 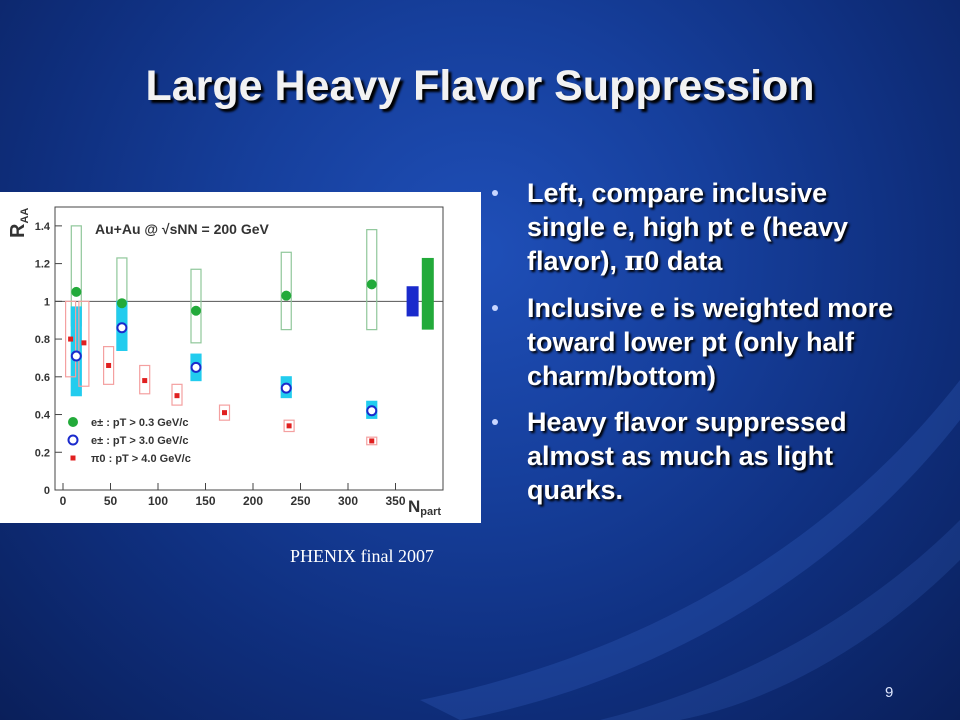 I want to click on x-axis-label: Npart, so click(x=424, y=507).